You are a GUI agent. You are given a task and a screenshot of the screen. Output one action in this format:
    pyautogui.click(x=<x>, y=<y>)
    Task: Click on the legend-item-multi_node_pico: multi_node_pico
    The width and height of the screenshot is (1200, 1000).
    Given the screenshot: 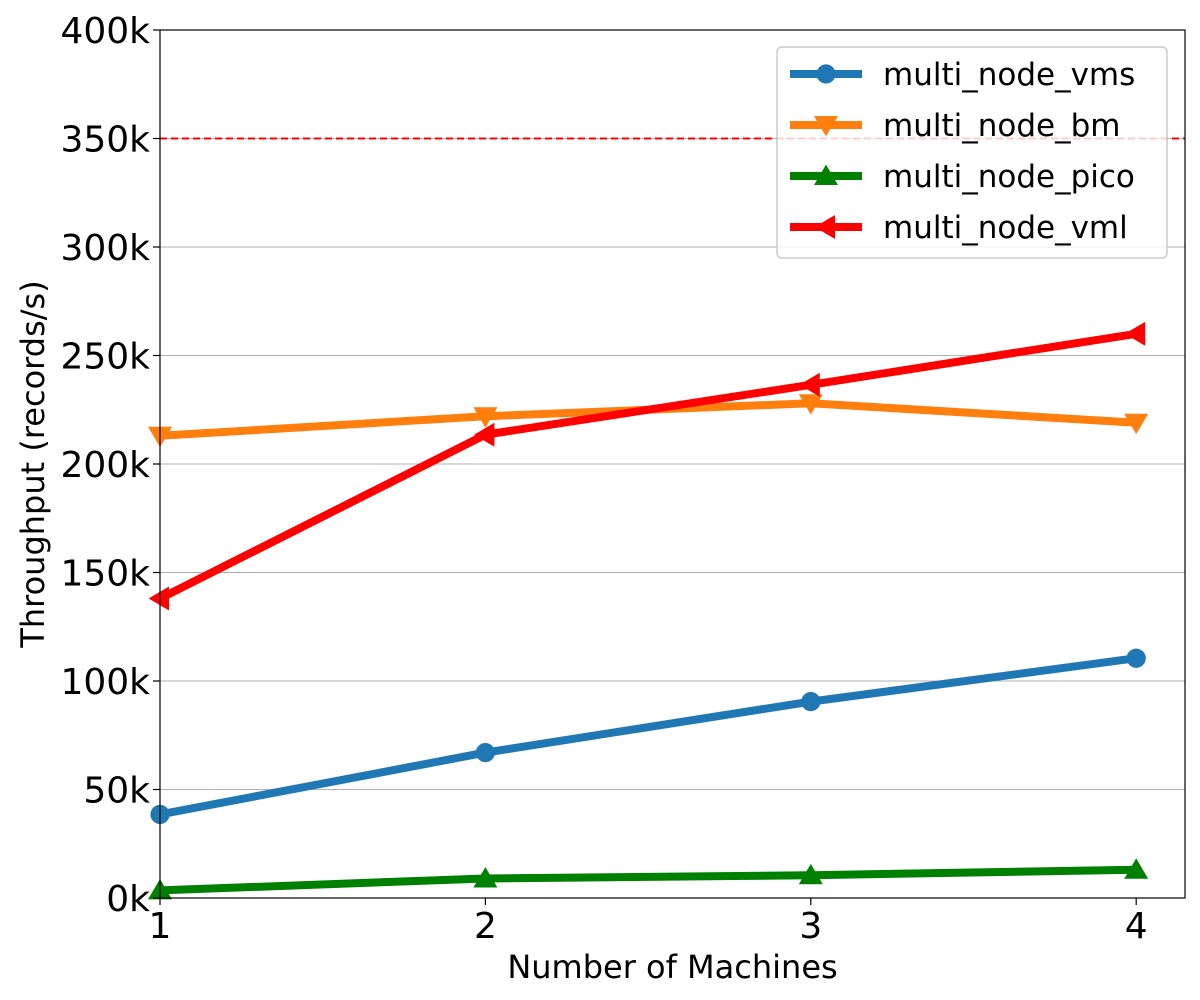 What is the action you would take?
    pyautogui.click(x=962, y=177)
    